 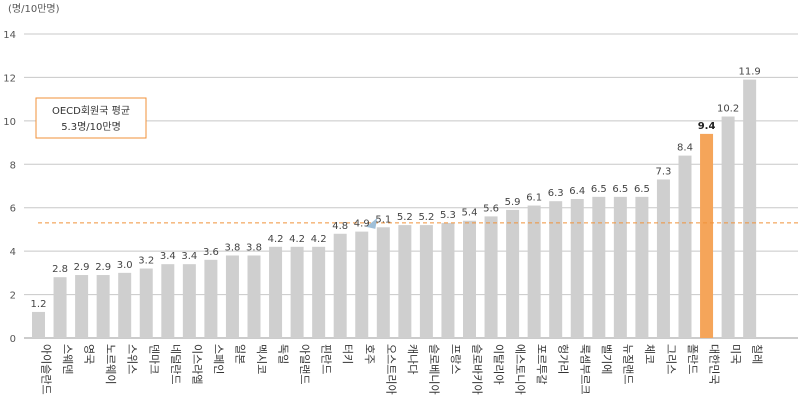 What do you see at coordinates (168, 256) in the screenshot?
I see `value-label: 3.4` at bounding box center [168, 256].